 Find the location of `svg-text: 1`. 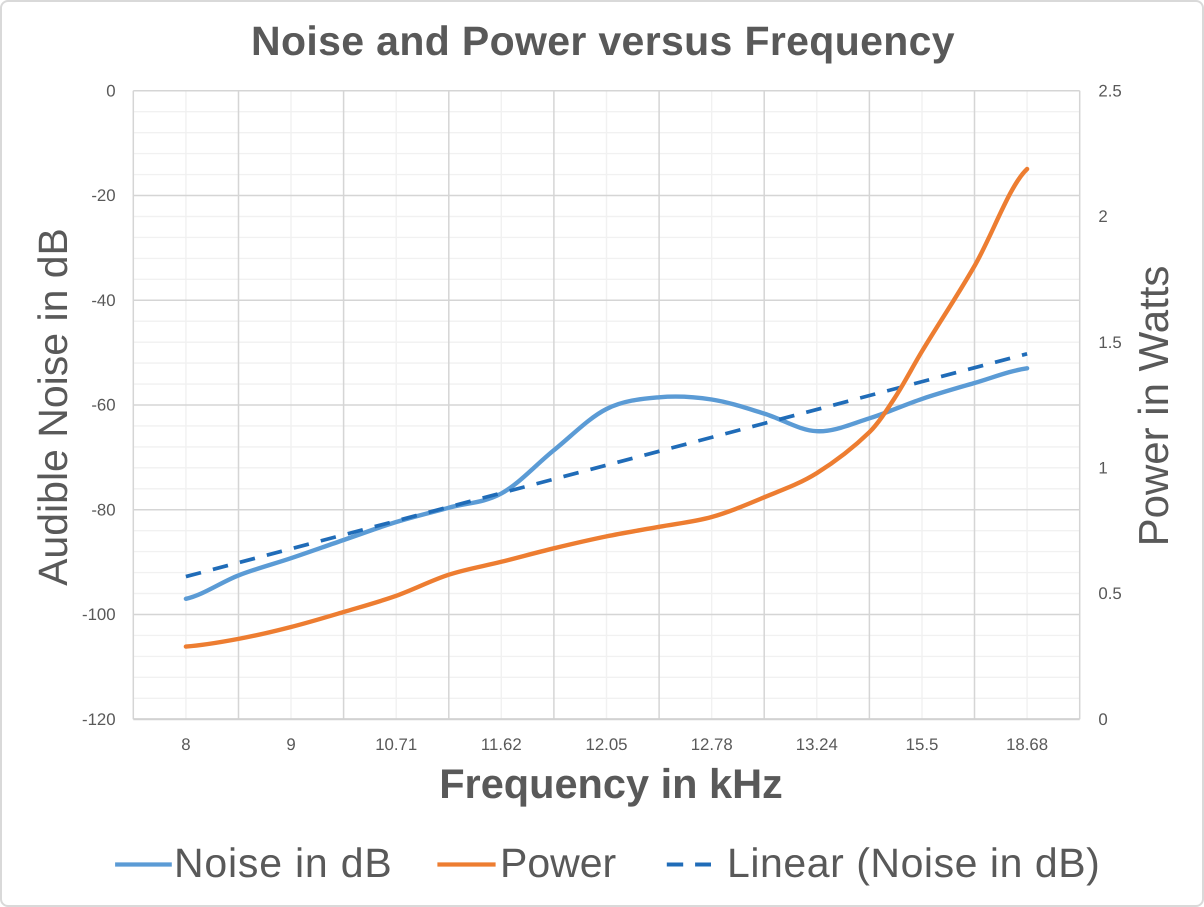

svg-text: 1 is located at coordinates (1102, 468).